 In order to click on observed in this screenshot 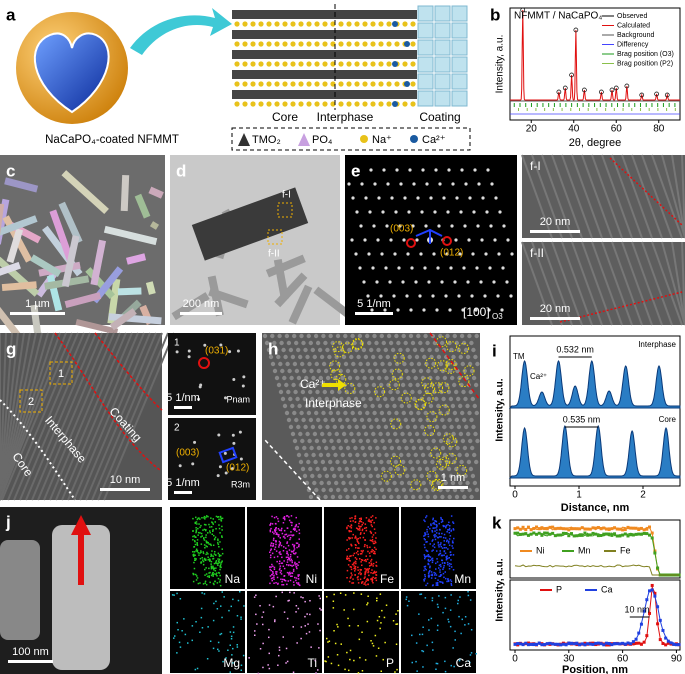, I will do `click(576, 30)`.